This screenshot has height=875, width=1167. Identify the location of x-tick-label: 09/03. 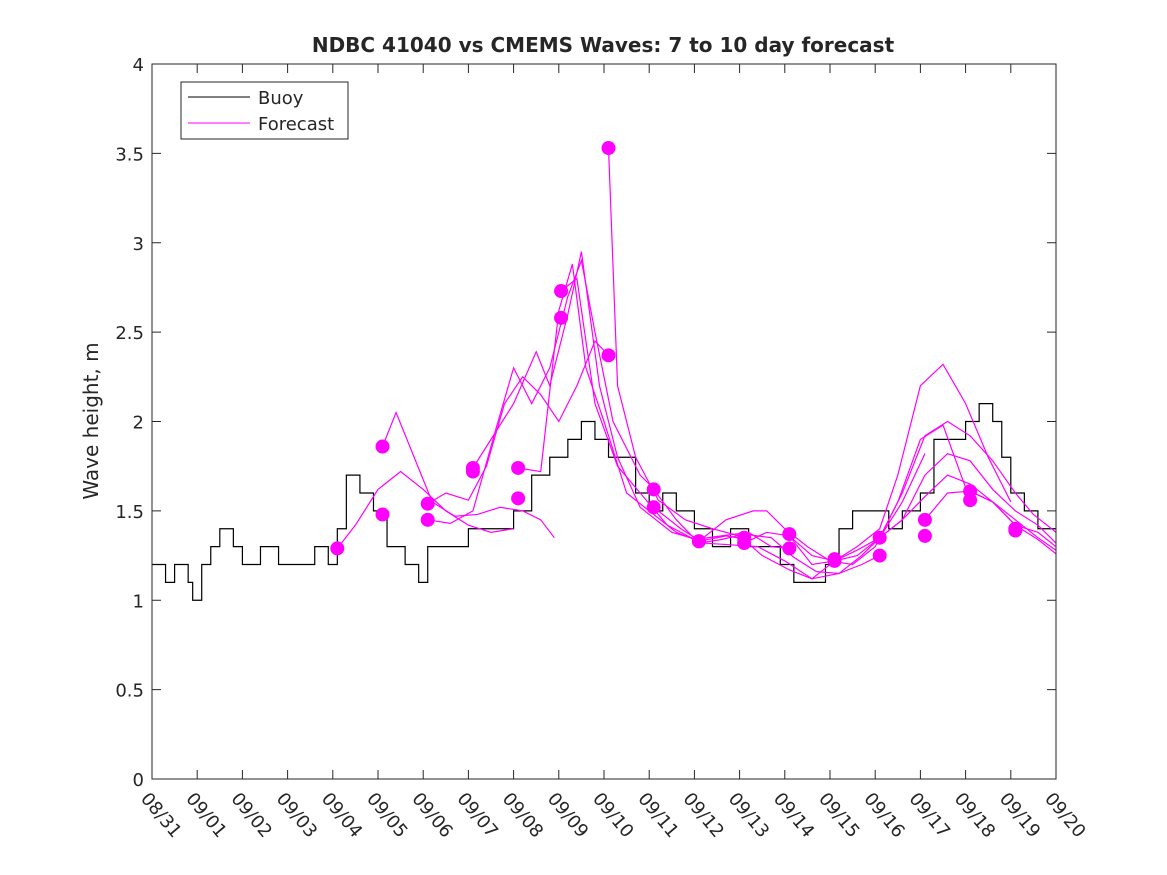
(296, 815).